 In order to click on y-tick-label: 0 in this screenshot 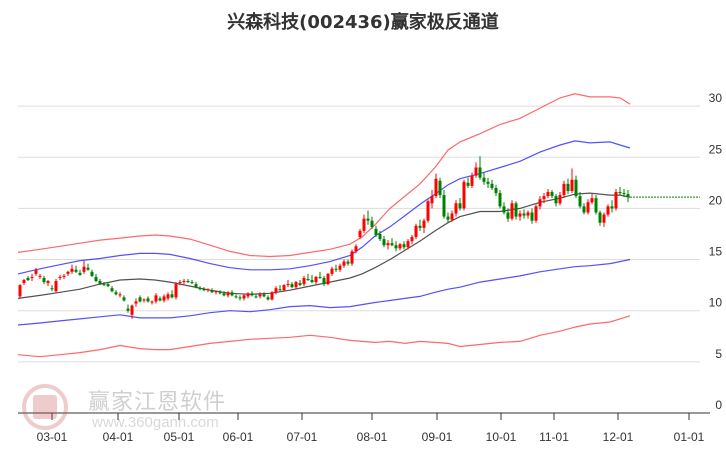, I will do `click(718, 405)`.